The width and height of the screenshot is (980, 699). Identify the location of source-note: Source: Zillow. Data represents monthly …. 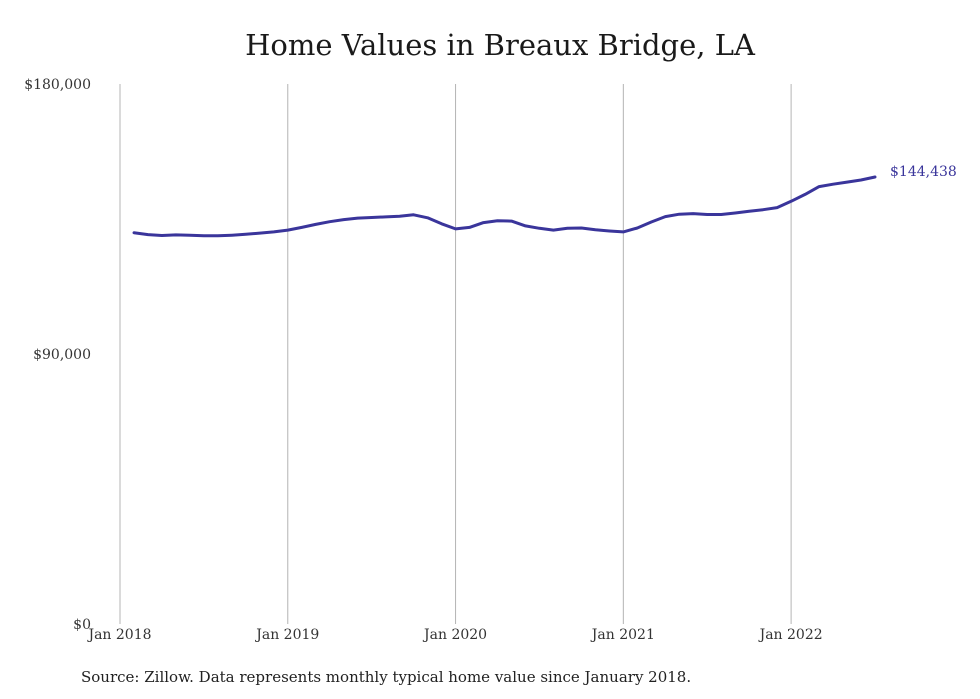
(386, 677).